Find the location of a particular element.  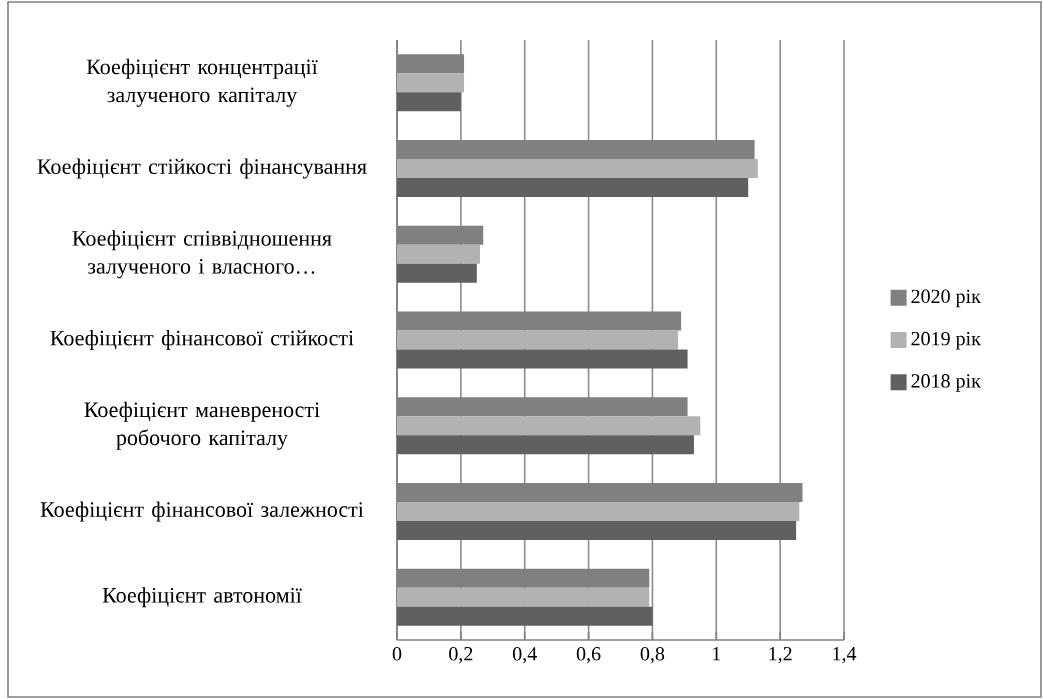

x-tick-label: 0,2 is located at coordinates (461, 655).